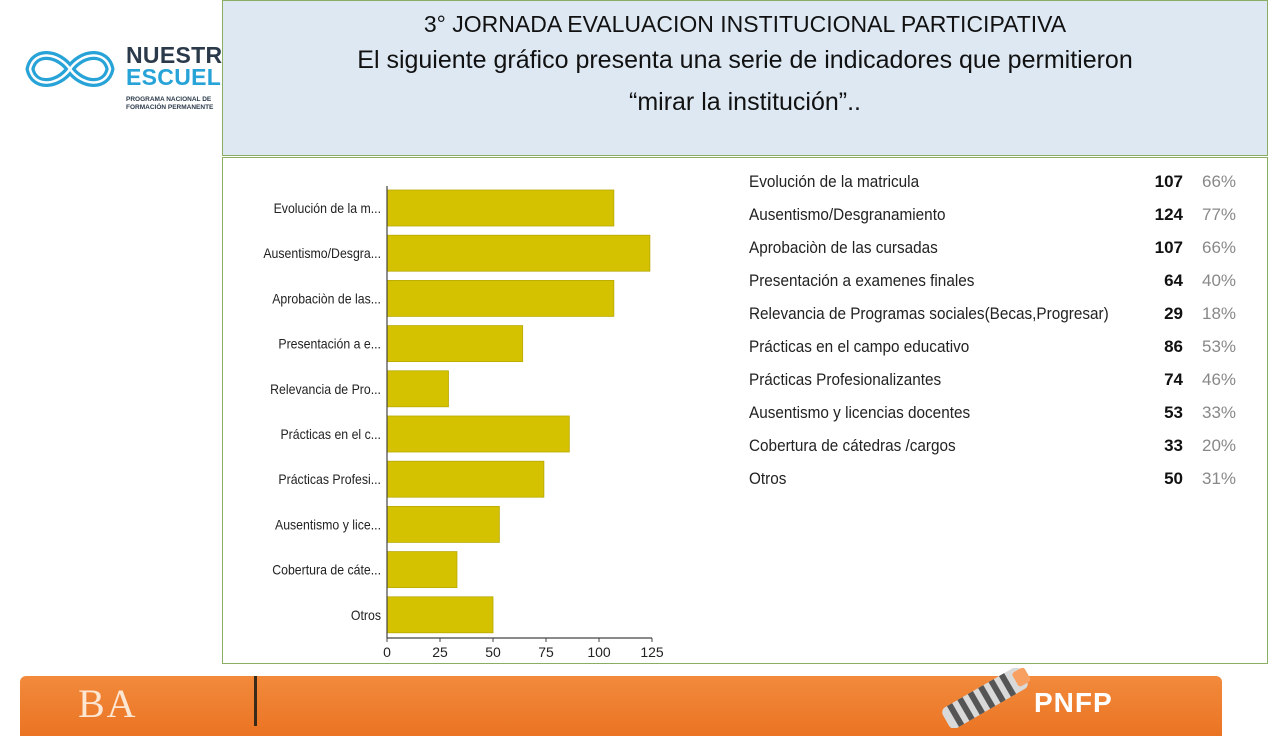 This screenshot has height=736, width=1280. Describe the element at coordinates (366, 615) in the screenshot. I see `category-label-9: Otros` at that location.